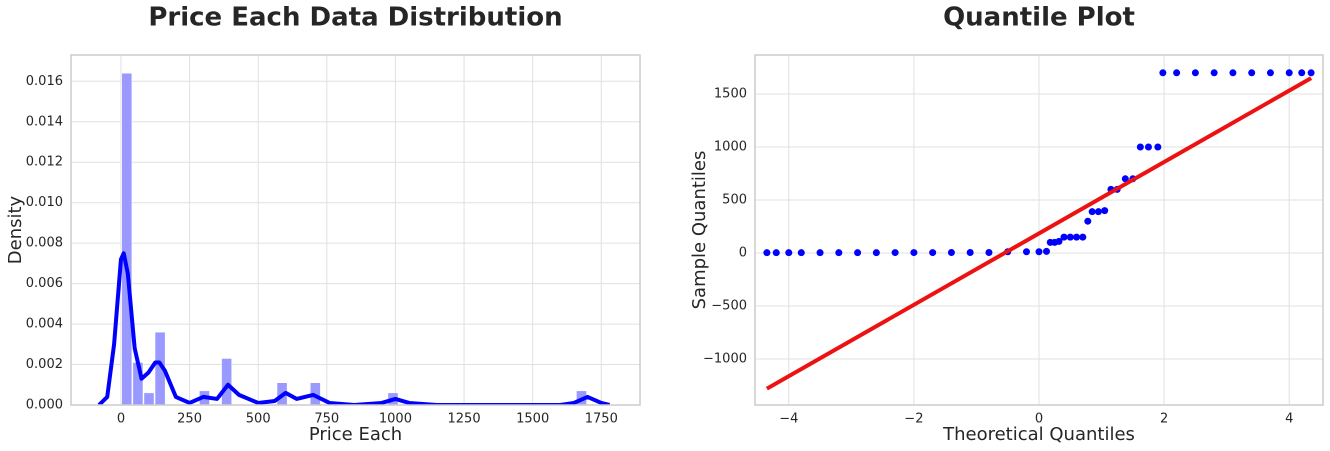 Image resolution: width=1330 pixels, height=451 pixels. I want to click on chart-title: Quantile Plot, so click(1039, 18).